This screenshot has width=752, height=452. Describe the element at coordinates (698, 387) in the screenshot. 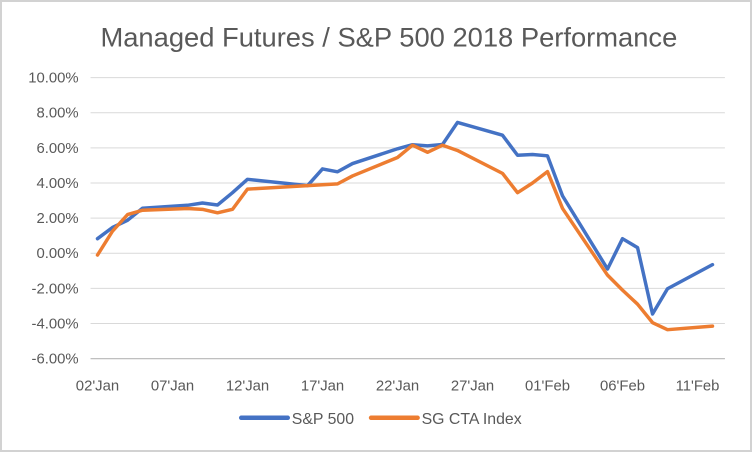

I see `x-axis-label: 11'Feb` at that location.